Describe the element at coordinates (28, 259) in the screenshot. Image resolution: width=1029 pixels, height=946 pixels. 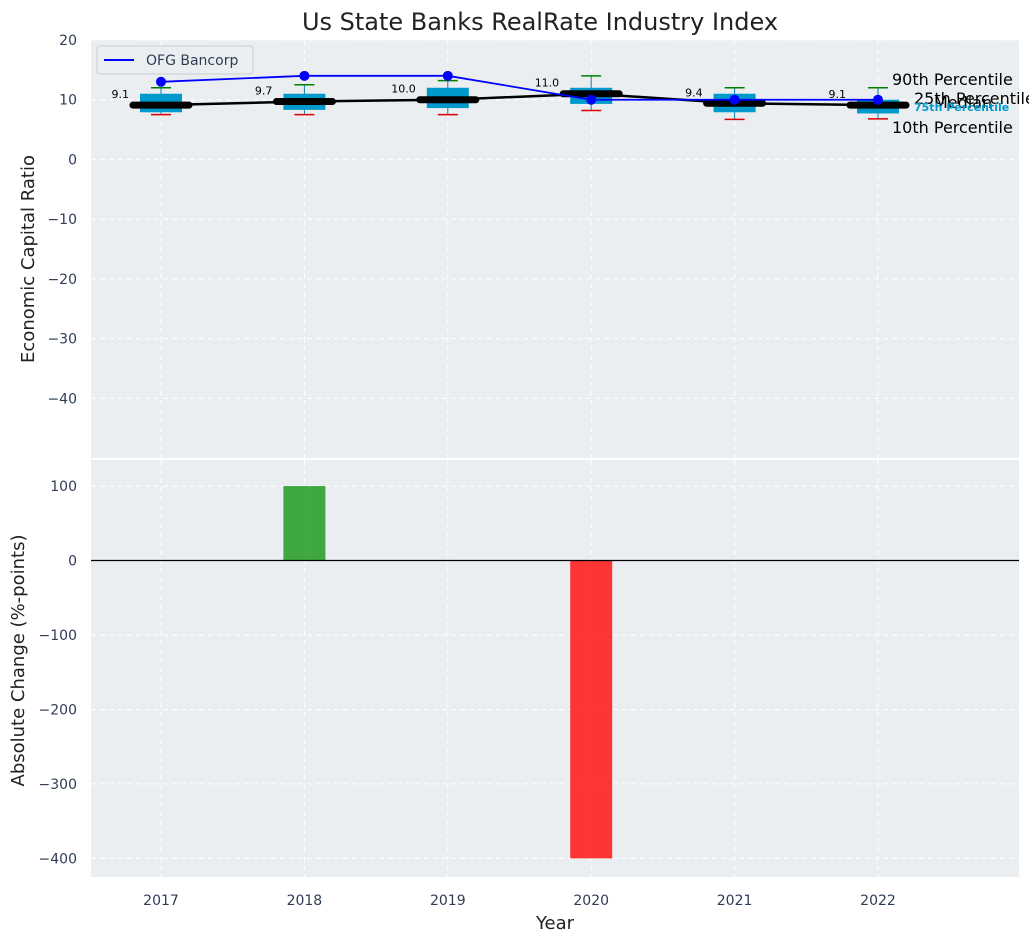
I see `top-y-axis-label: Economic Capital Ratio` at that location.